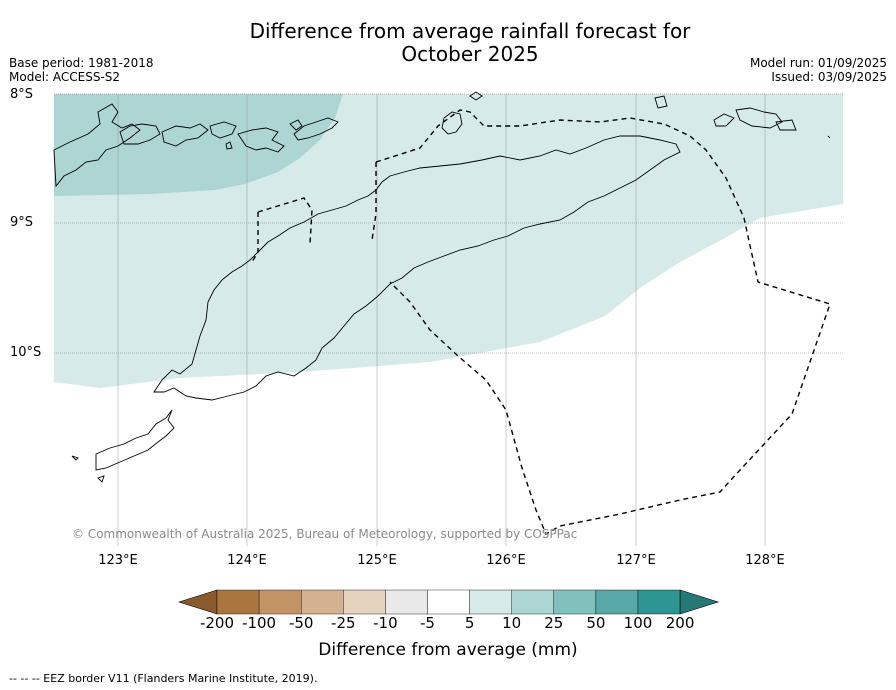 The width and height of the screenshot is (896, 690). Describe the element at coordinates (638, 623) in the screenshot. I see `colorbar-tick-label: 100` at that location.